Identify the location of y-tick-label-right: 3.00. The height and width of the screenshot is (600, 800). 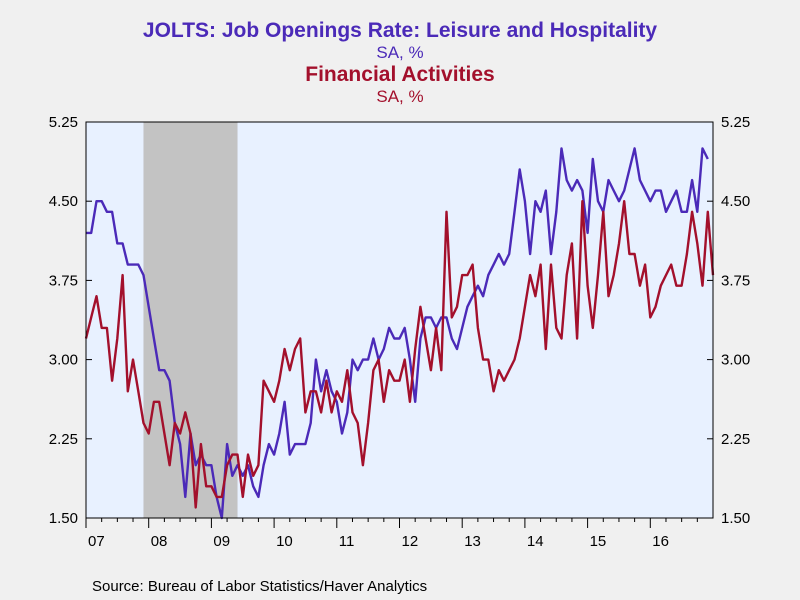
(735, 360).